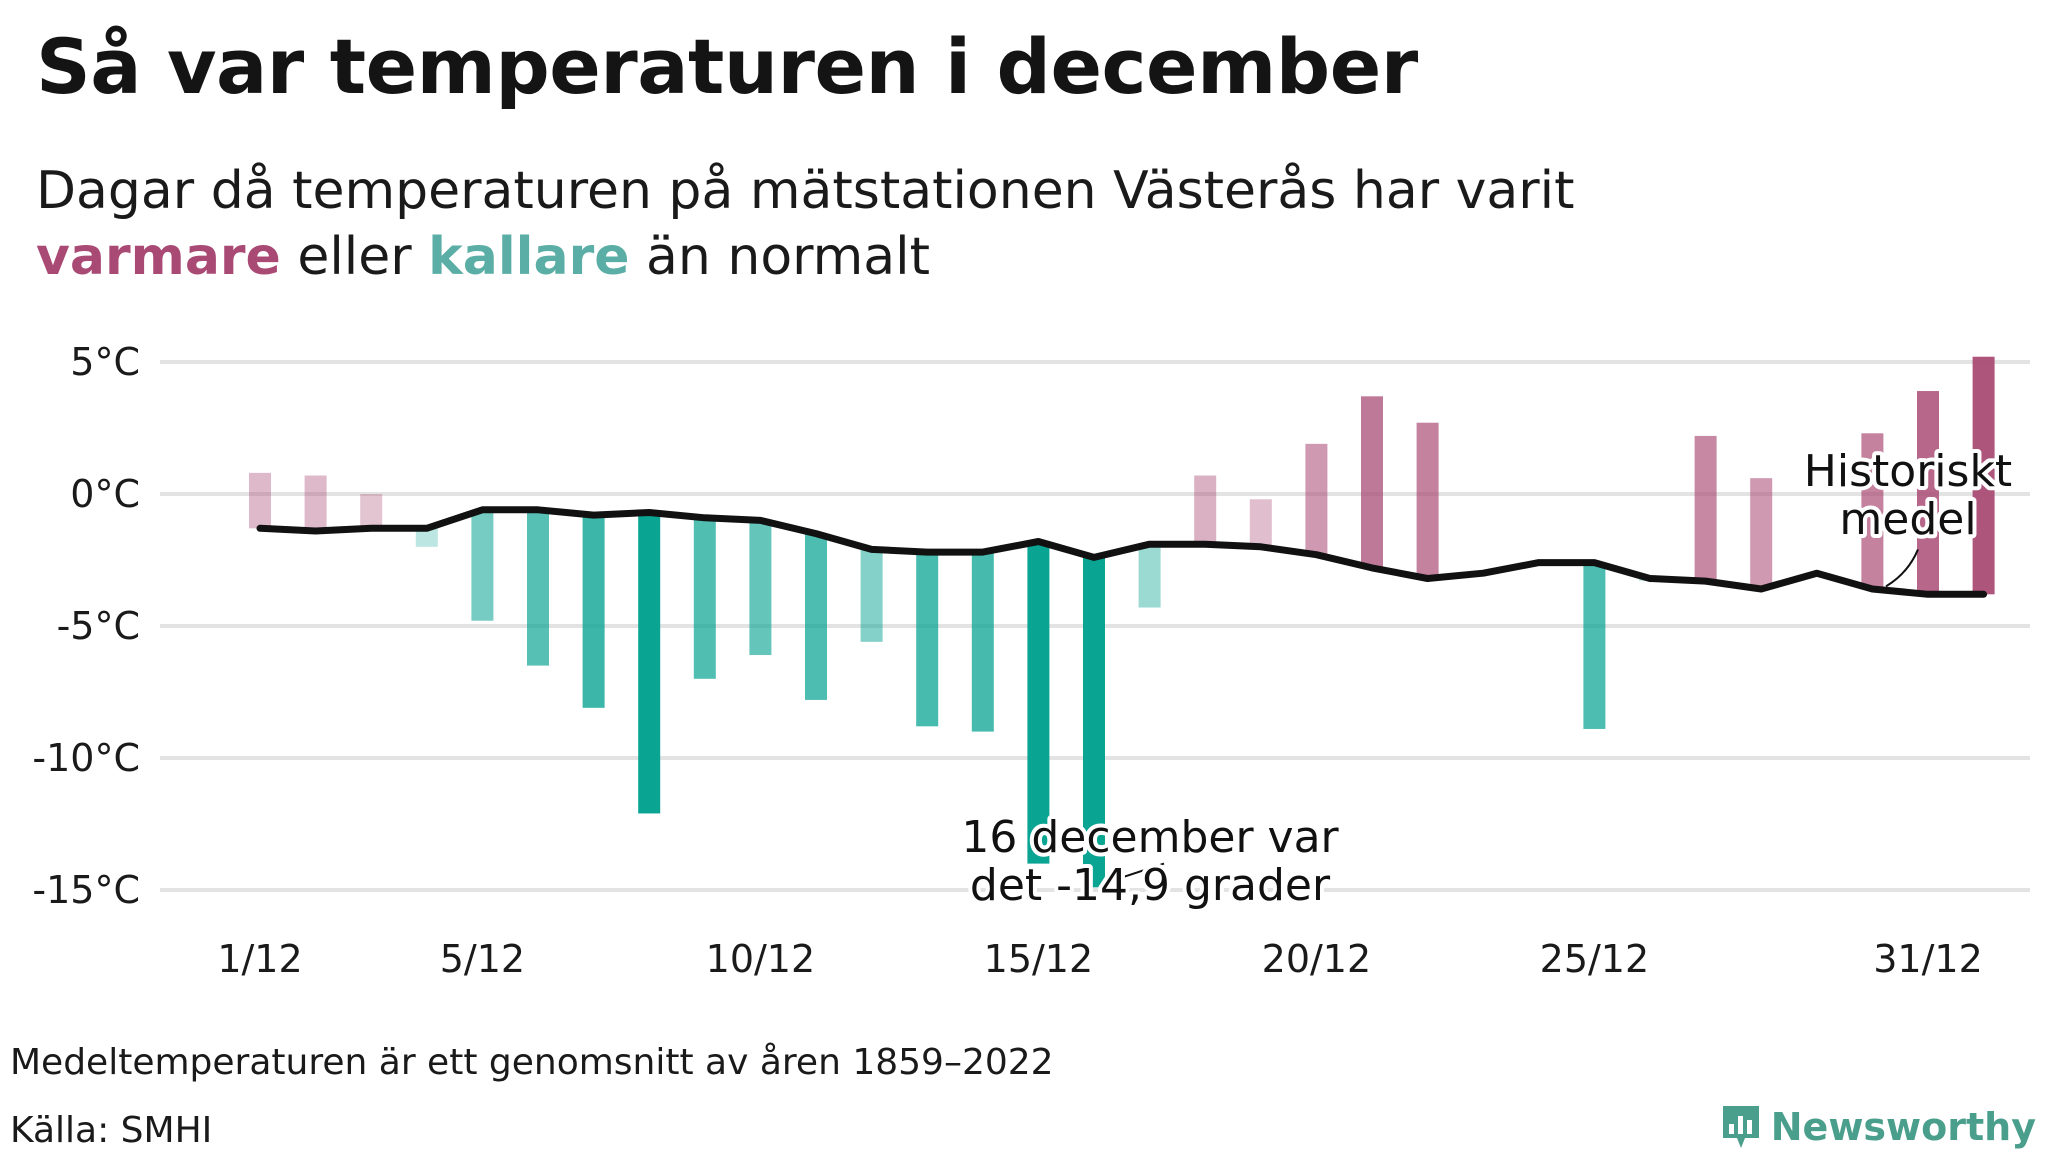  I want to click on x-tick-label: 31/12, so click(1928, 959).